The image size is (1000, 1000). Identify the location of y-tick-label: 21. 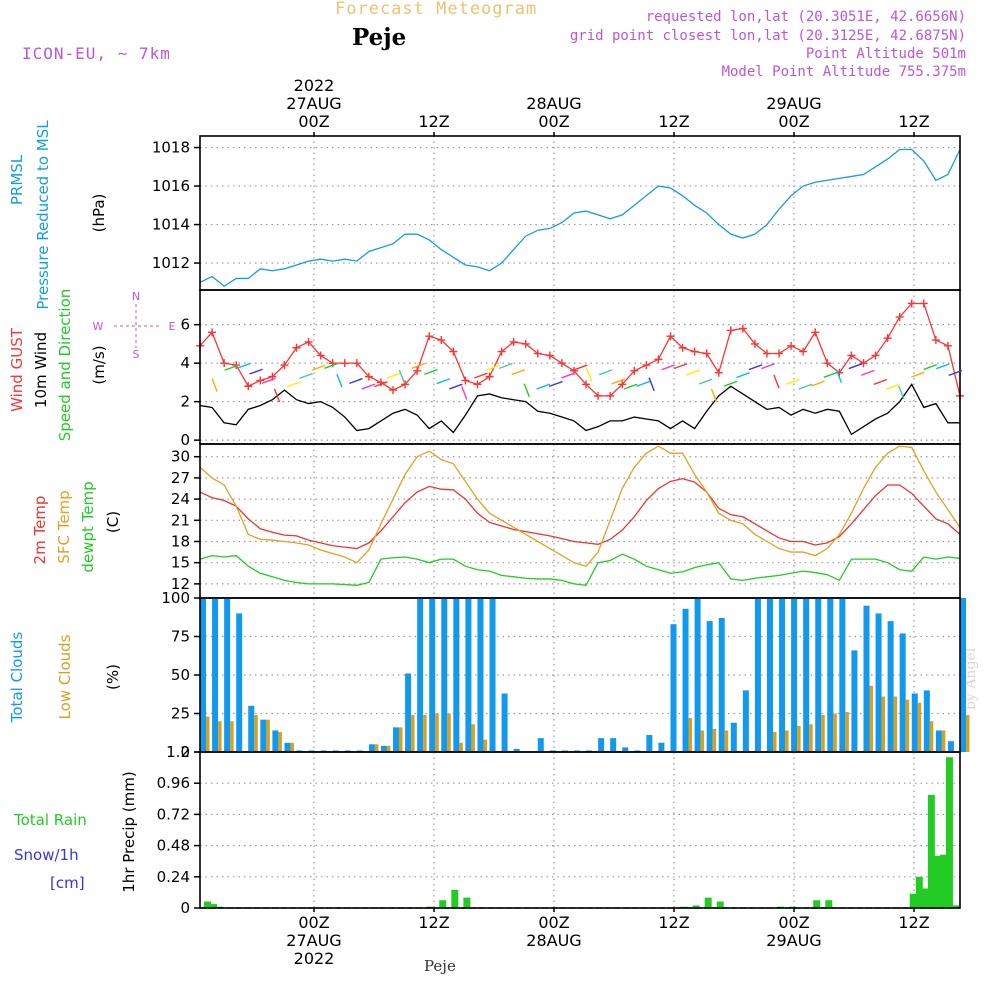
(180, 520).